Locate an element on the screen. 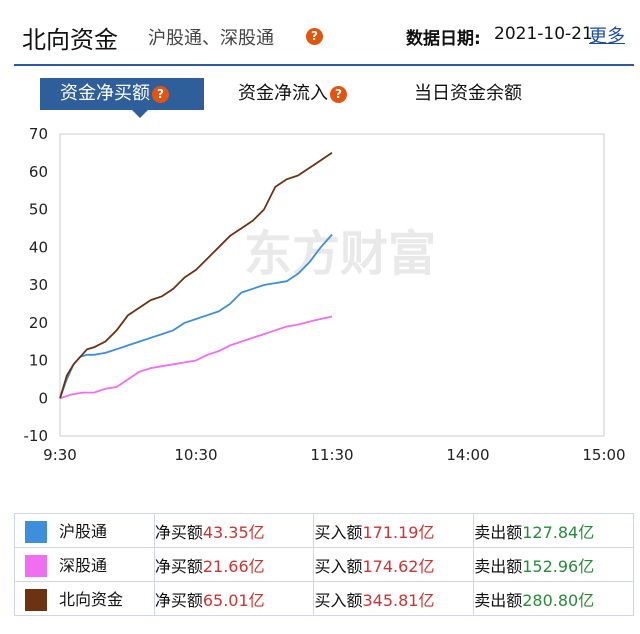 The image size is (640, 634). tab-label: 当日资金余额 is located at coordinates (468, 93).